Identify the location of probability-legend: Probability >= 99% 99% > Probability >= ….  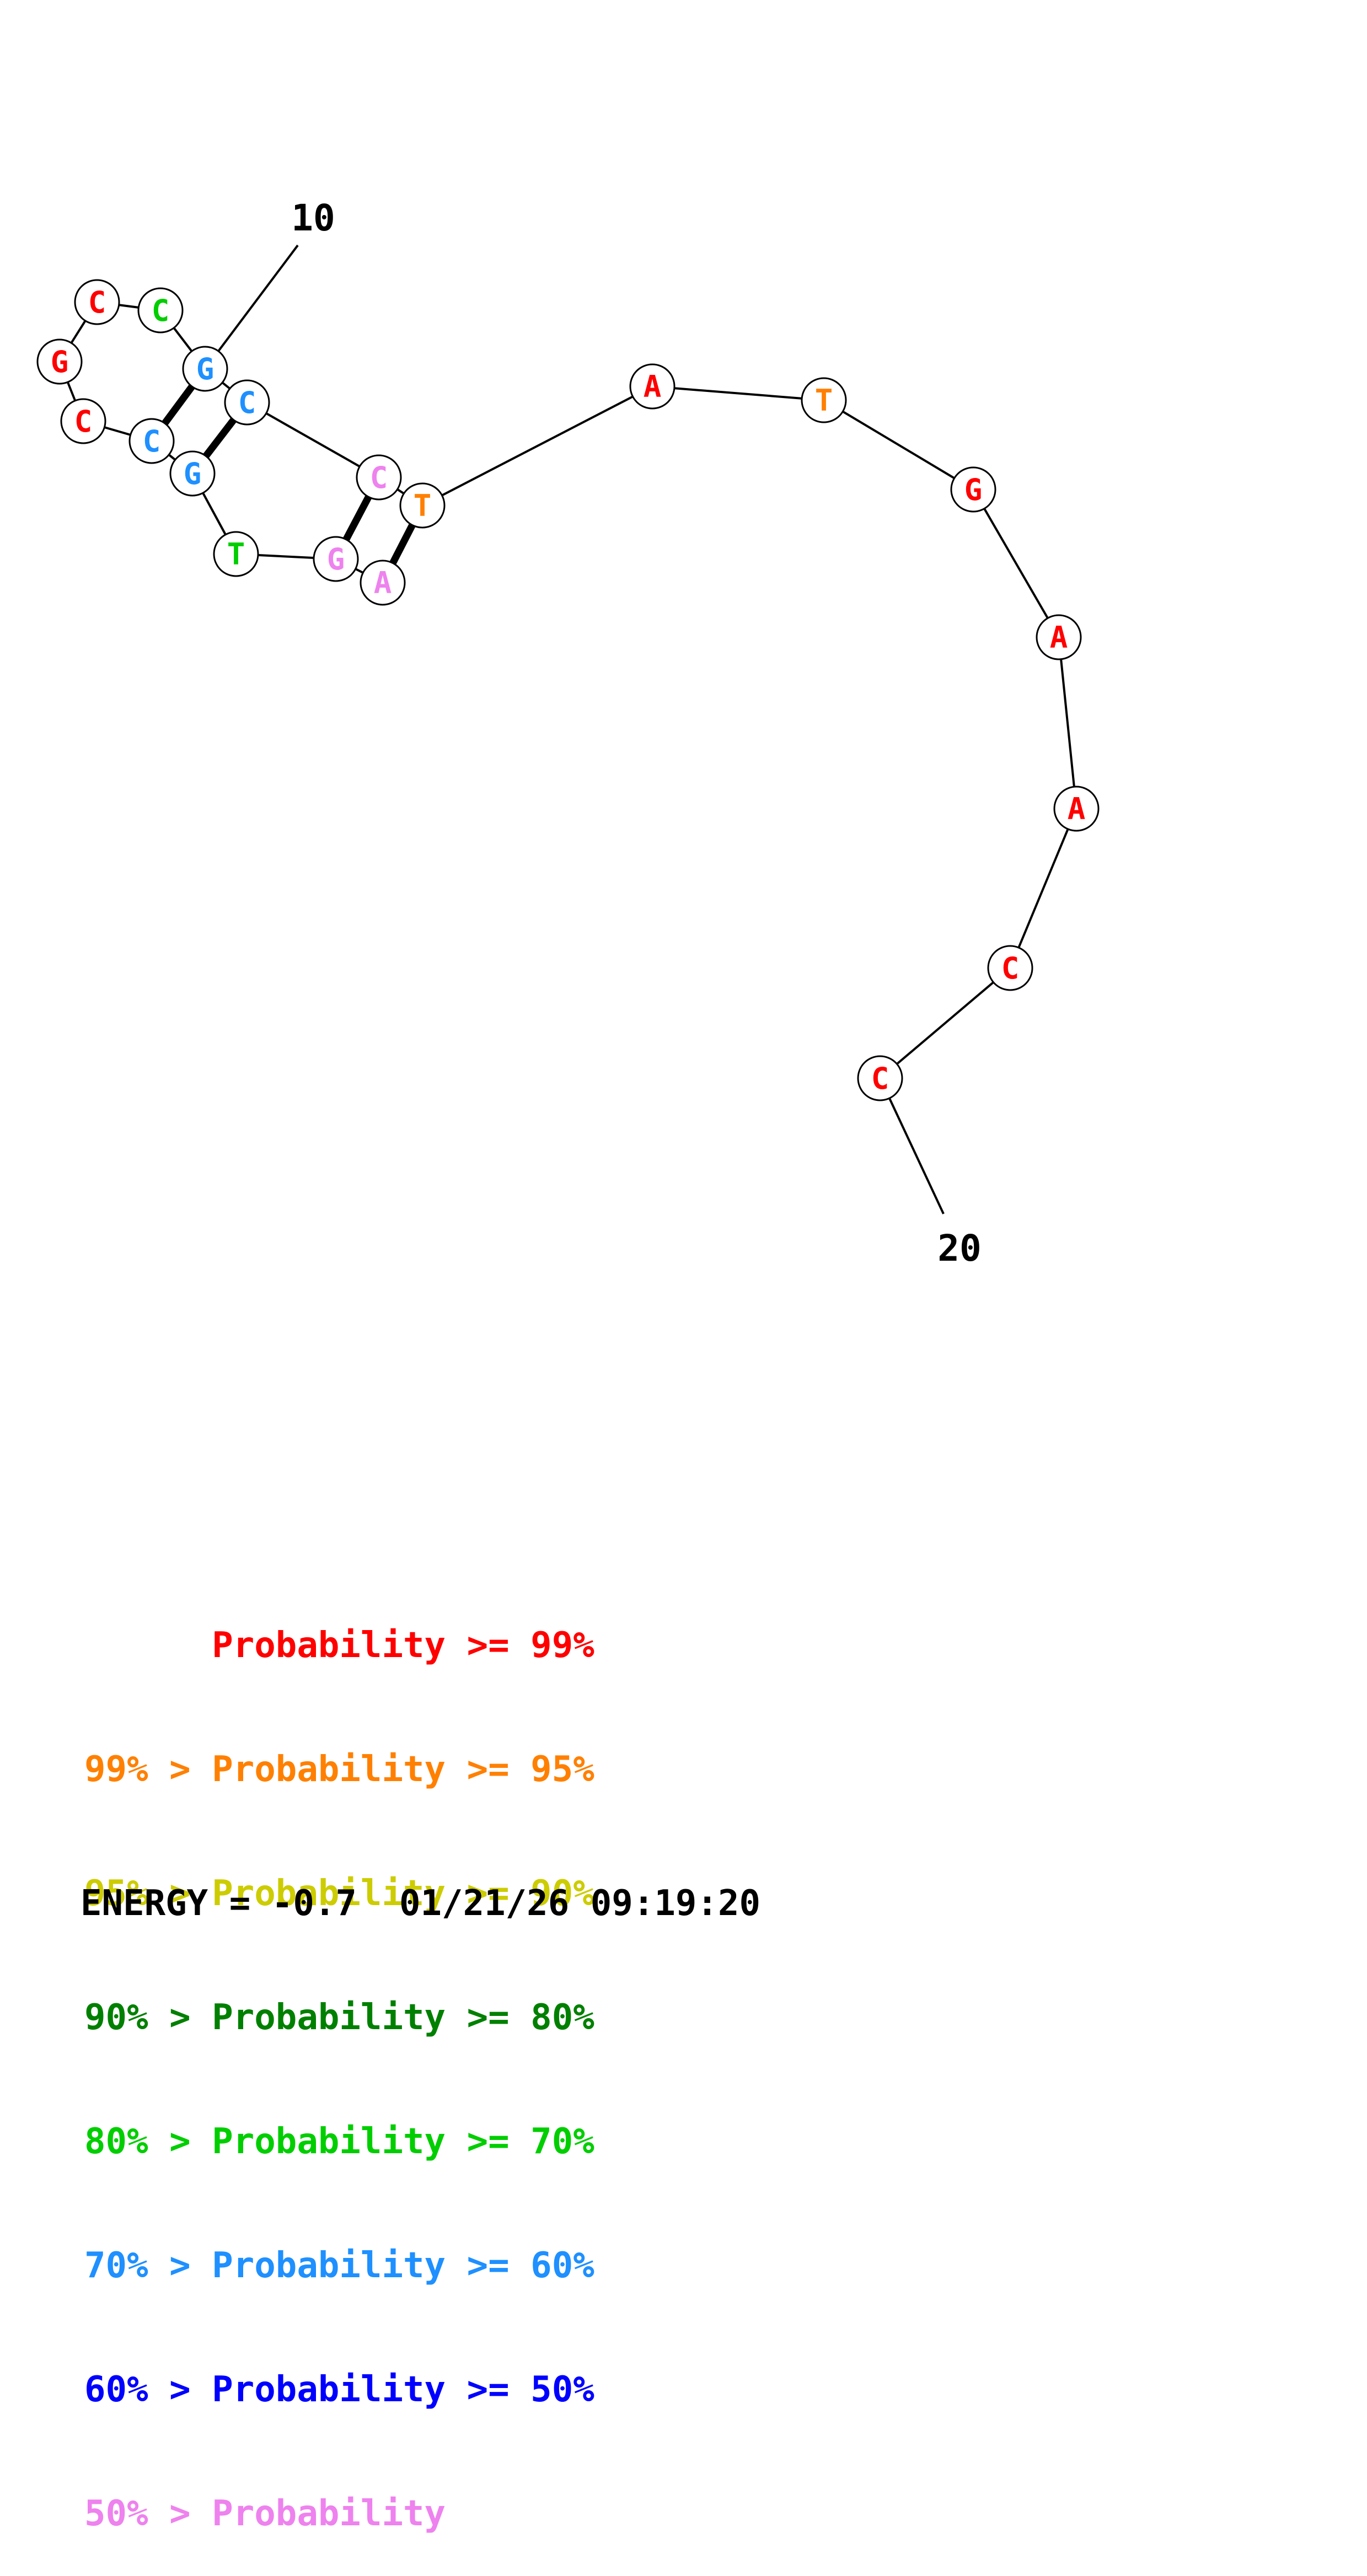
(339, 2059).